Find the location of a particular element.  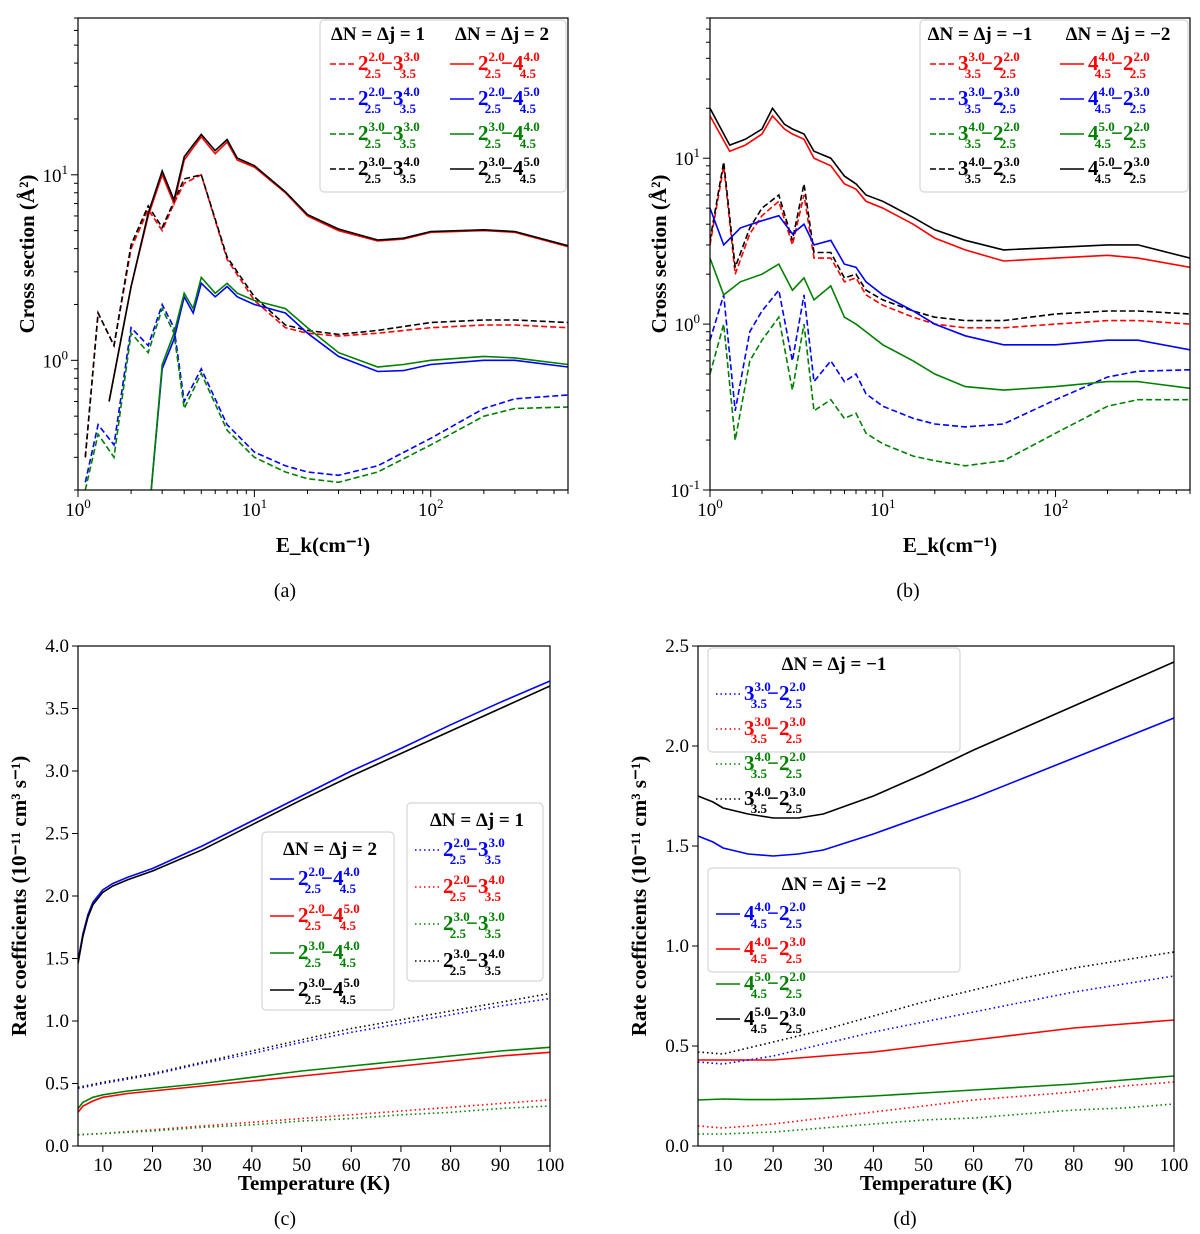

y-tick-label: 3.0 is located at coordinates (57, 771).